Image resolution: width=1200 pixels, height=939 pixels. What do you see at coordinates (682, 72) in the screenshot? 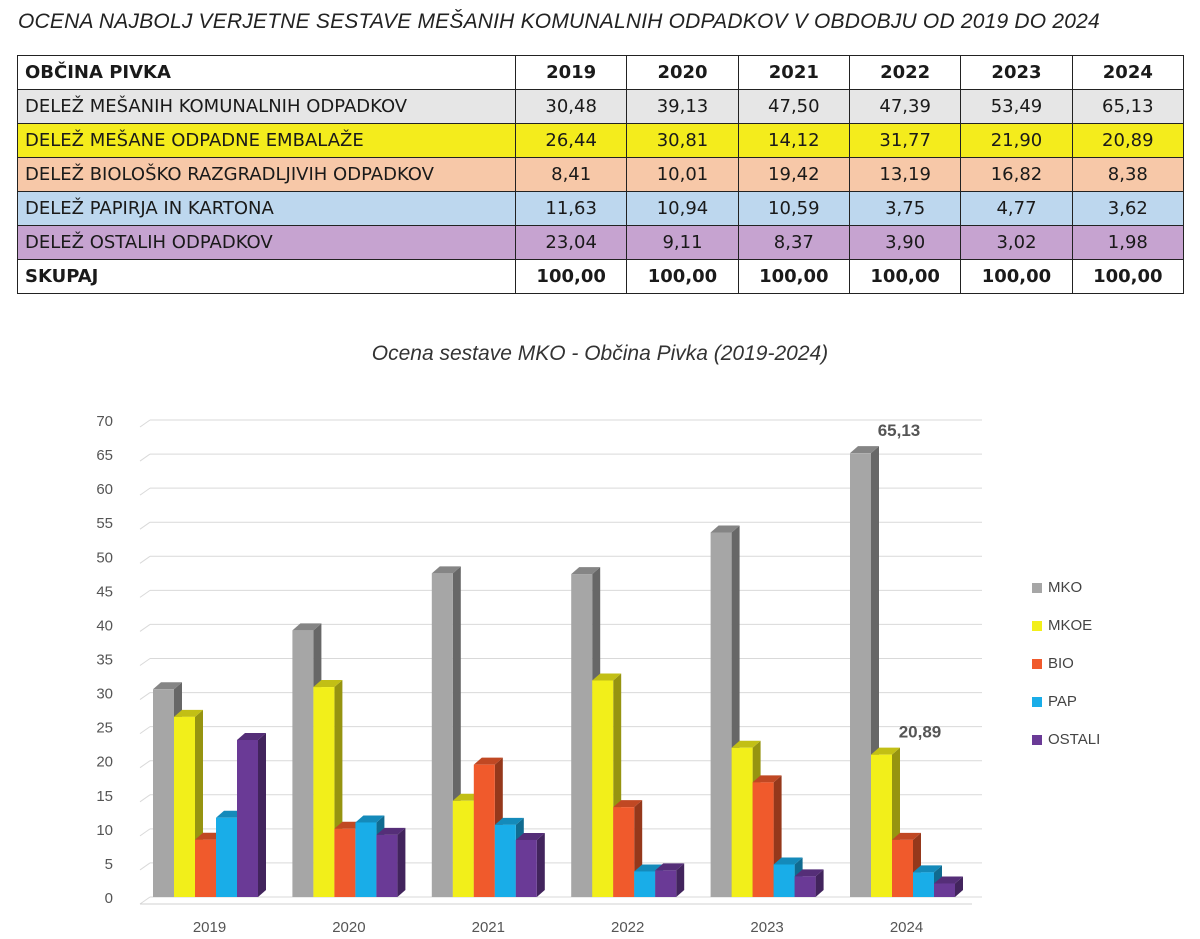
I see `table-header-cell: 2020` at bounding box center [682, 72].